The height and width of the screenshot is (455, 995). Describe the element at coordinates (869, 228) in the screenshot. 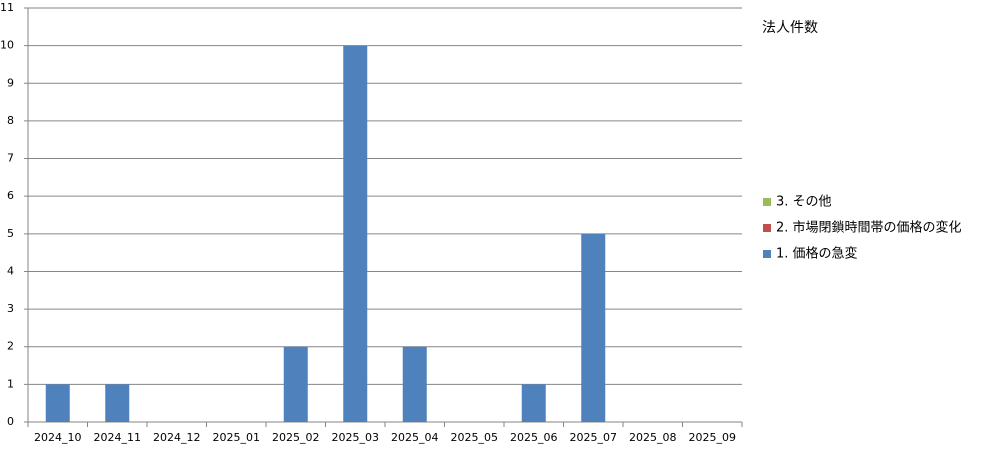

I see `legend-label: 2. 市場閉鎖時間帯の価格の変化` at that location.